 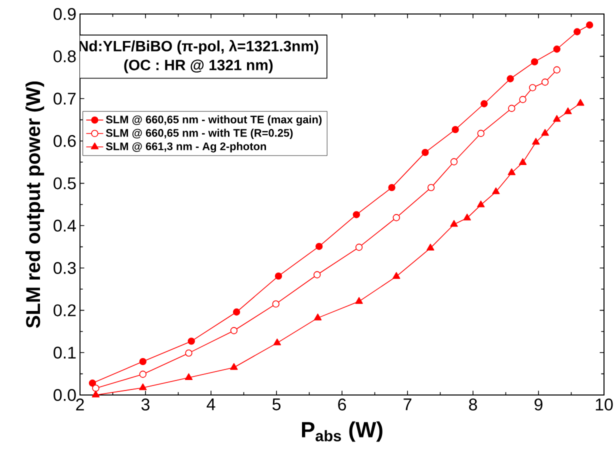 I want to click on y-tick-label: 0.3, so click(x=65, y=268).